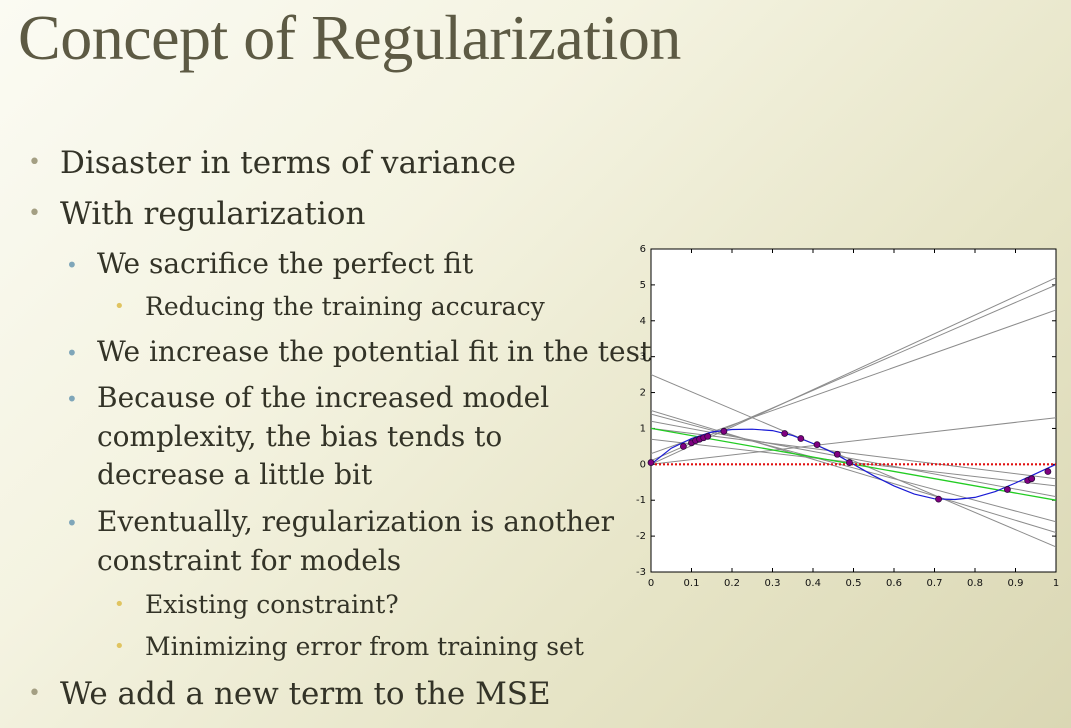  I want to click on bullet-item: With regularization, so click(213, 214).